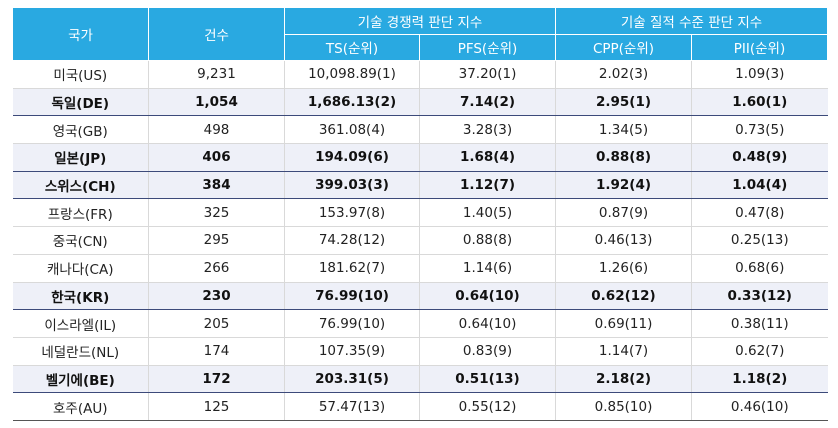 The image size is (838, 428). I want to click on cell-cpp: 0.88(8), so click(623, 157).